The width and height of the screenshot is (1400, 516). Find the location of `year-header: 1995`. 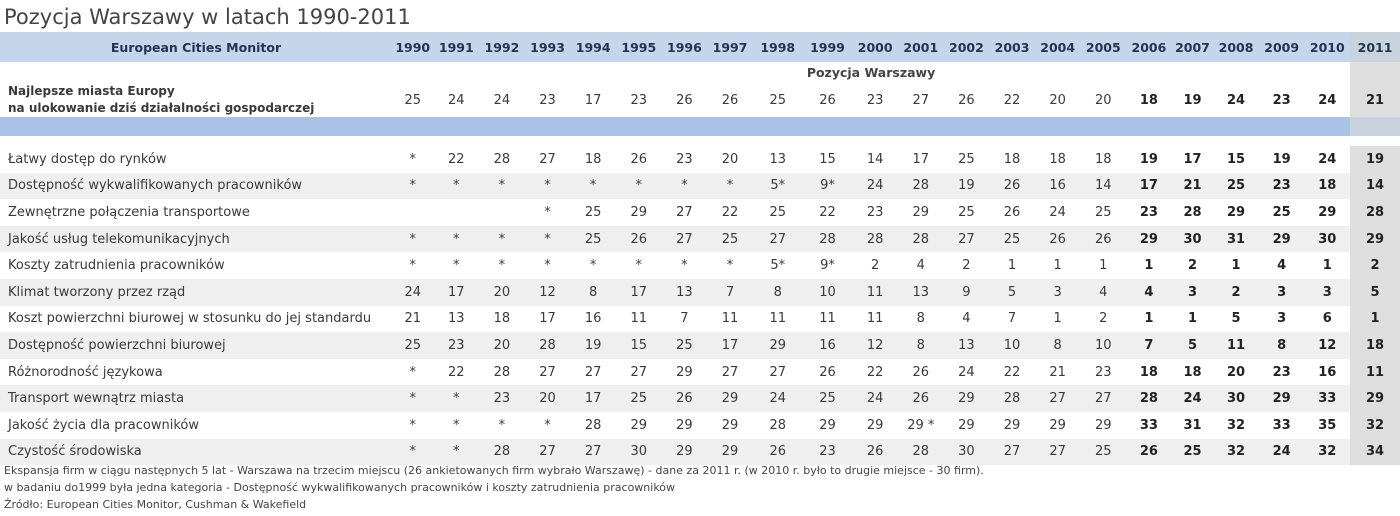

year-header: 1995 is located at coordinates (639, 47).